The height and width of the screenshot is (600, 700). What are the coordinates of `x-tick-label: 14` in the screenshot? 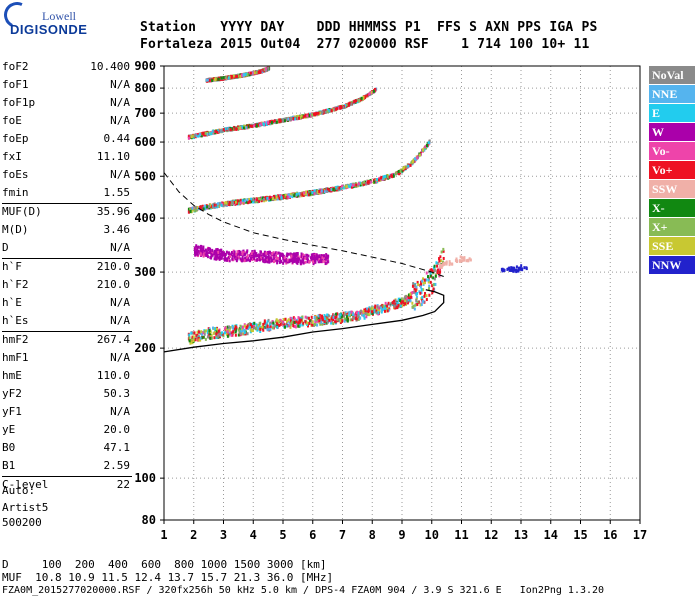 It's located at (551, 535).